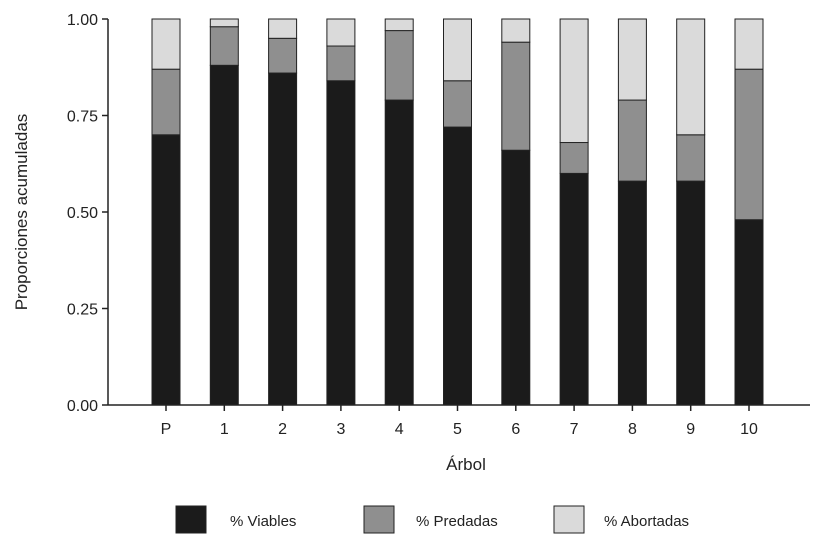  I want to click on legend-label: % Predadas, so click(457, 521).